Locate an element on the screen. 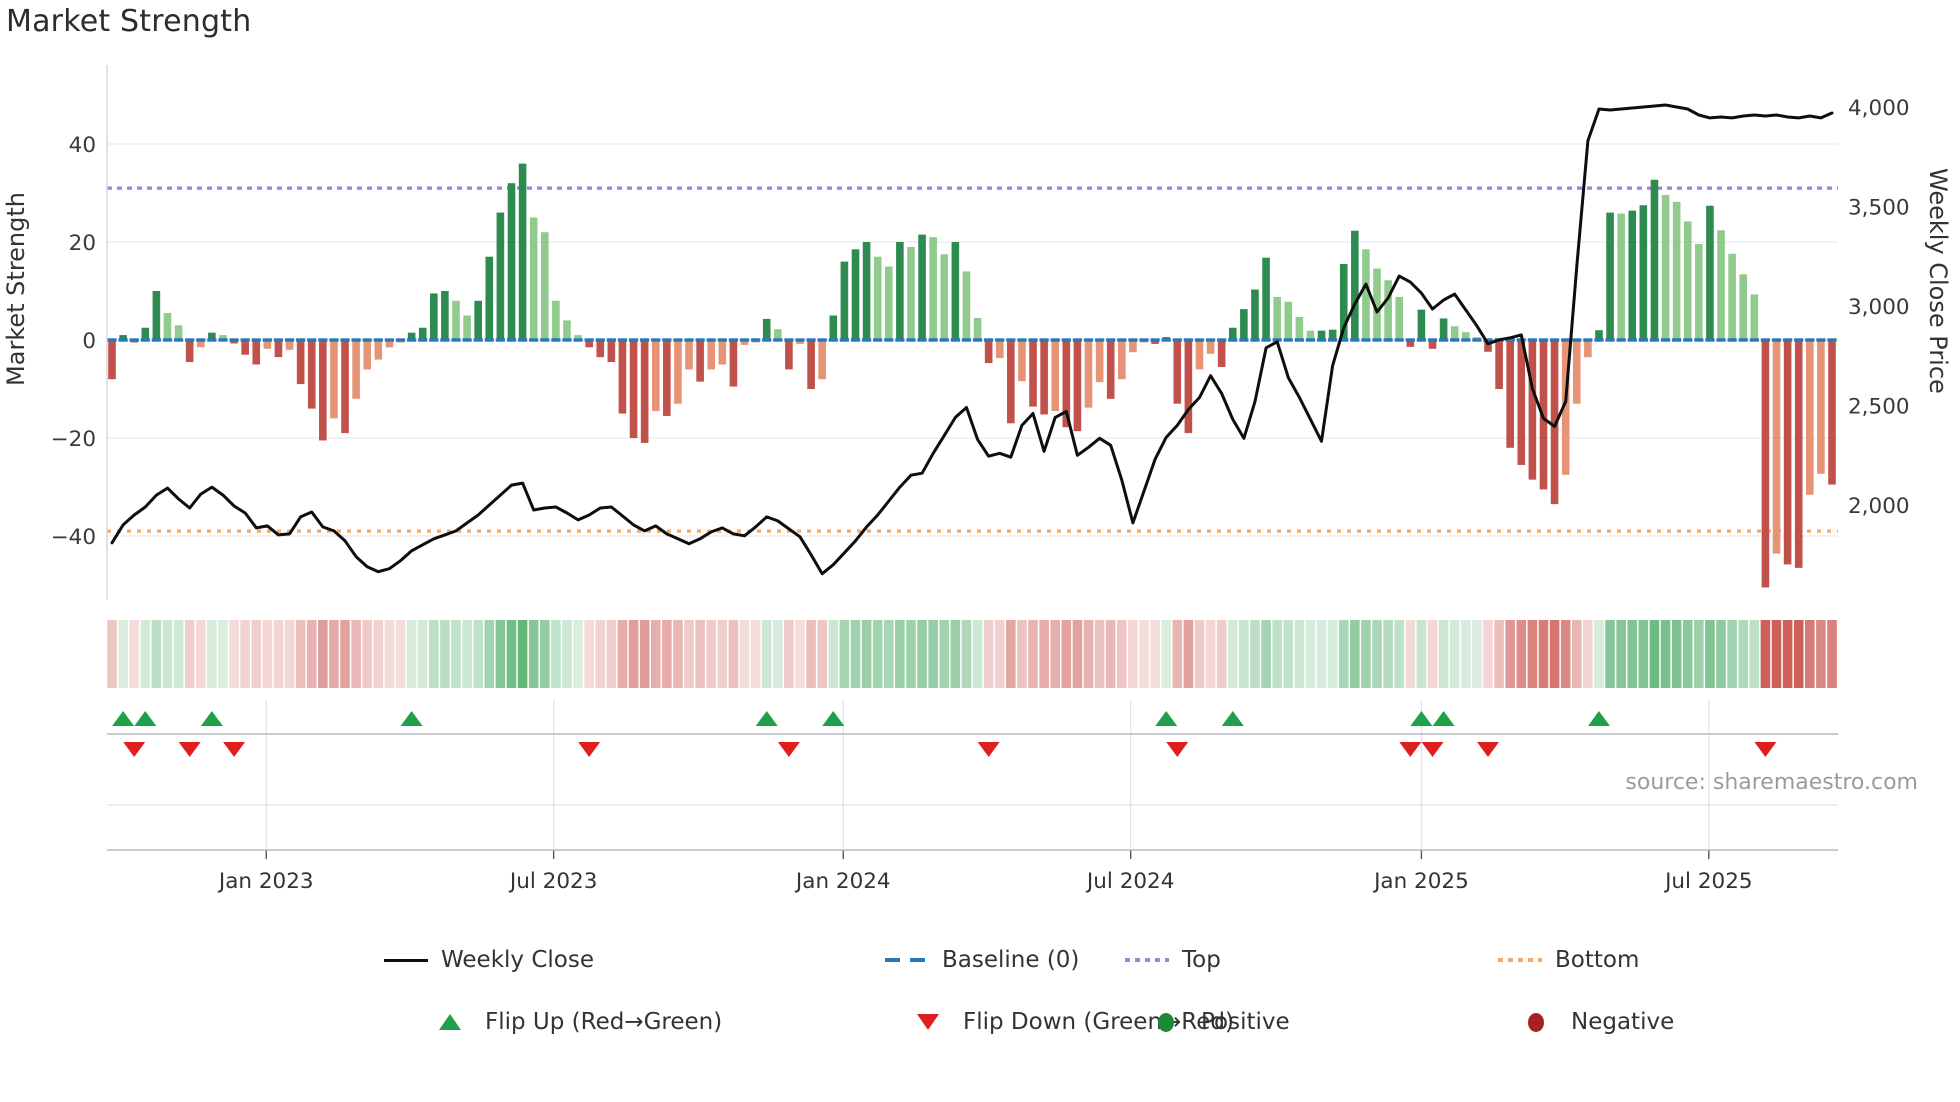  right-axis-tick-label: 4,000 is located at coordinates (1879, 108).